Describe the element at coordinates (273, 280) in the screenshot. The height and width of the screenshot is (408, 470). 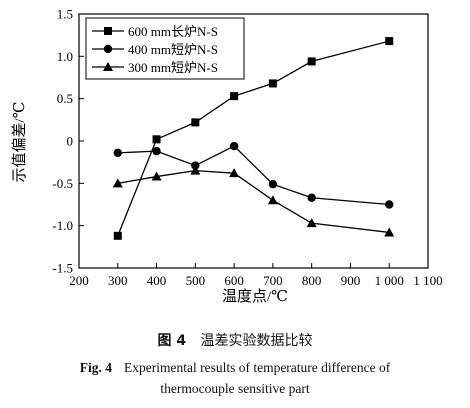
I see `x-tick-label: 700` at that location.